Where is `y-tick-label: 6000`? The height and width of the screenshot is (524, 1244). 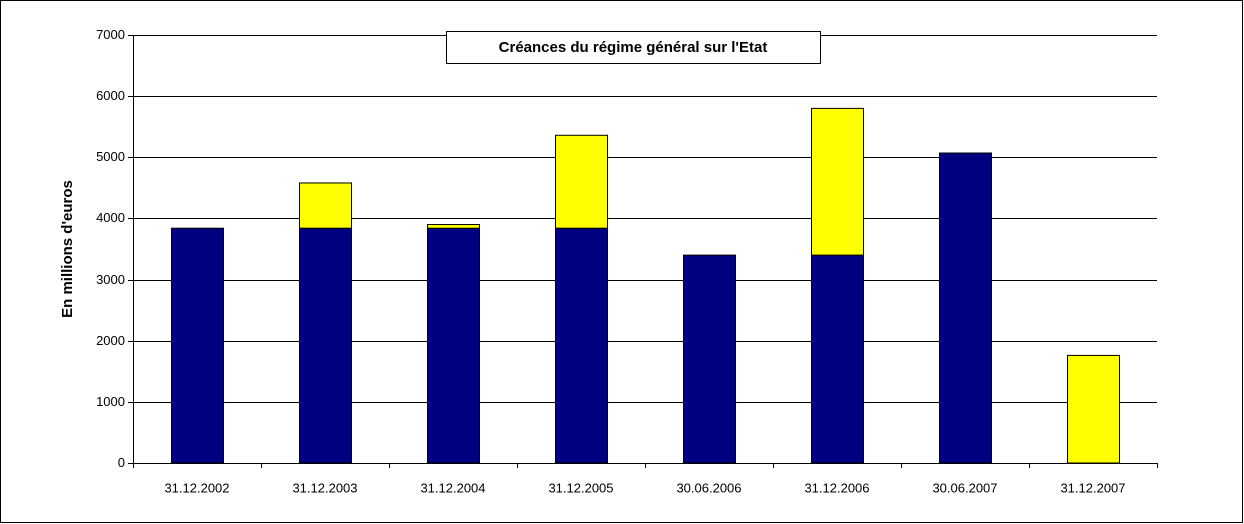 y-tick-label: 6000 is located at coordinates (110, 95).